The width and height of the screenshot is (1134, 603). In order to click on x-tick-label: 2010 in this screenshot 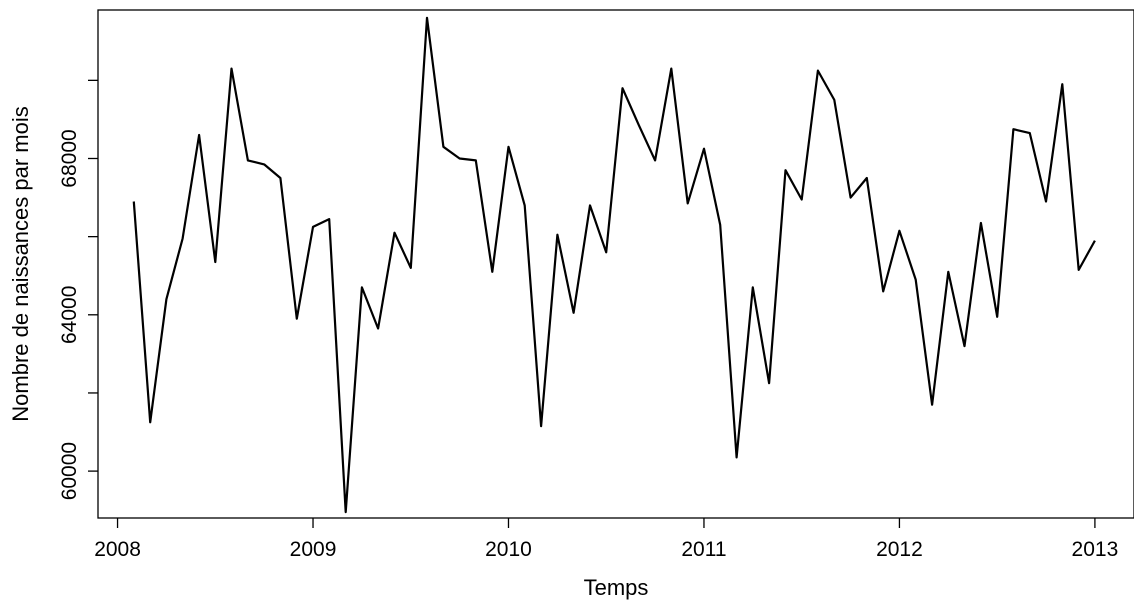, I will do `click(508, 549)`.